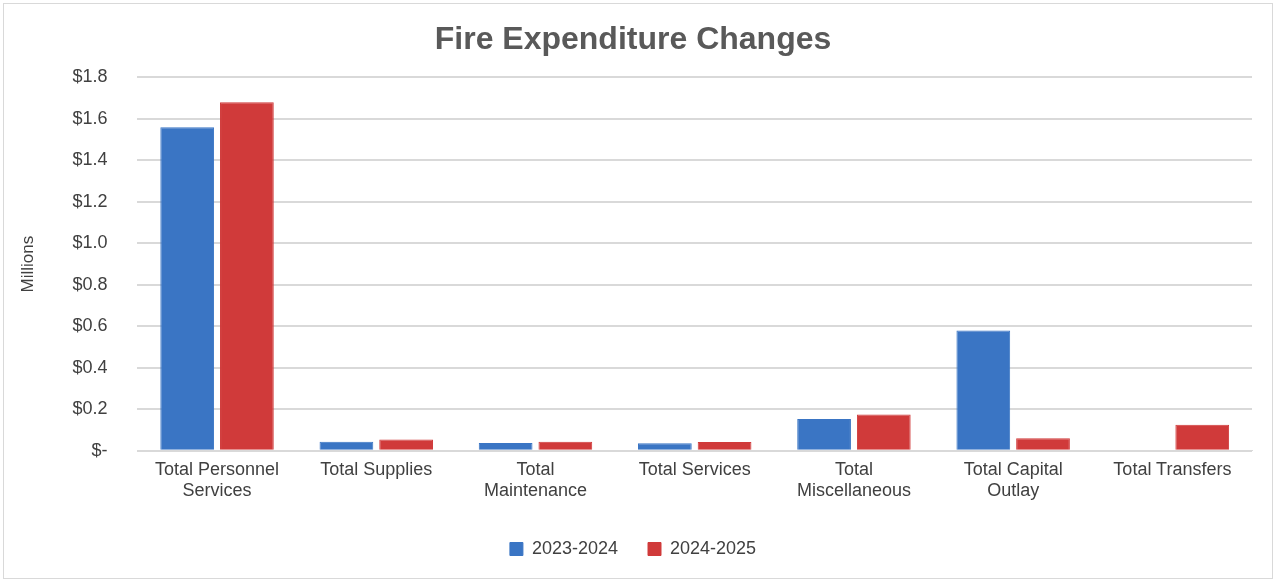 The width and height of the screenshot is (1278, 584). What do you see at coordinates (90, 242) in the screenshot?
I see `y-tick-label: $1.0` at bounding box center [90, 242].